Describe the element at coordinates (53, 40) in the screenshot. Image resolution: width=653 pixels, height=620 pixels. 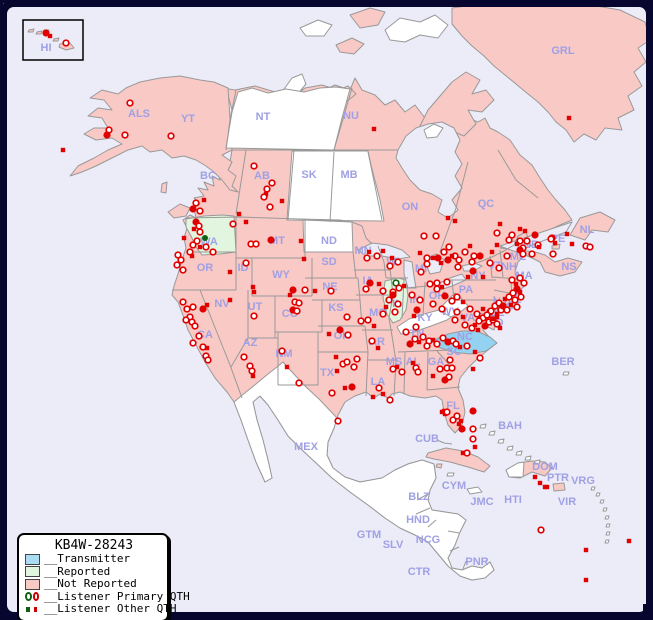
I see `hawaii-inset` at that location.